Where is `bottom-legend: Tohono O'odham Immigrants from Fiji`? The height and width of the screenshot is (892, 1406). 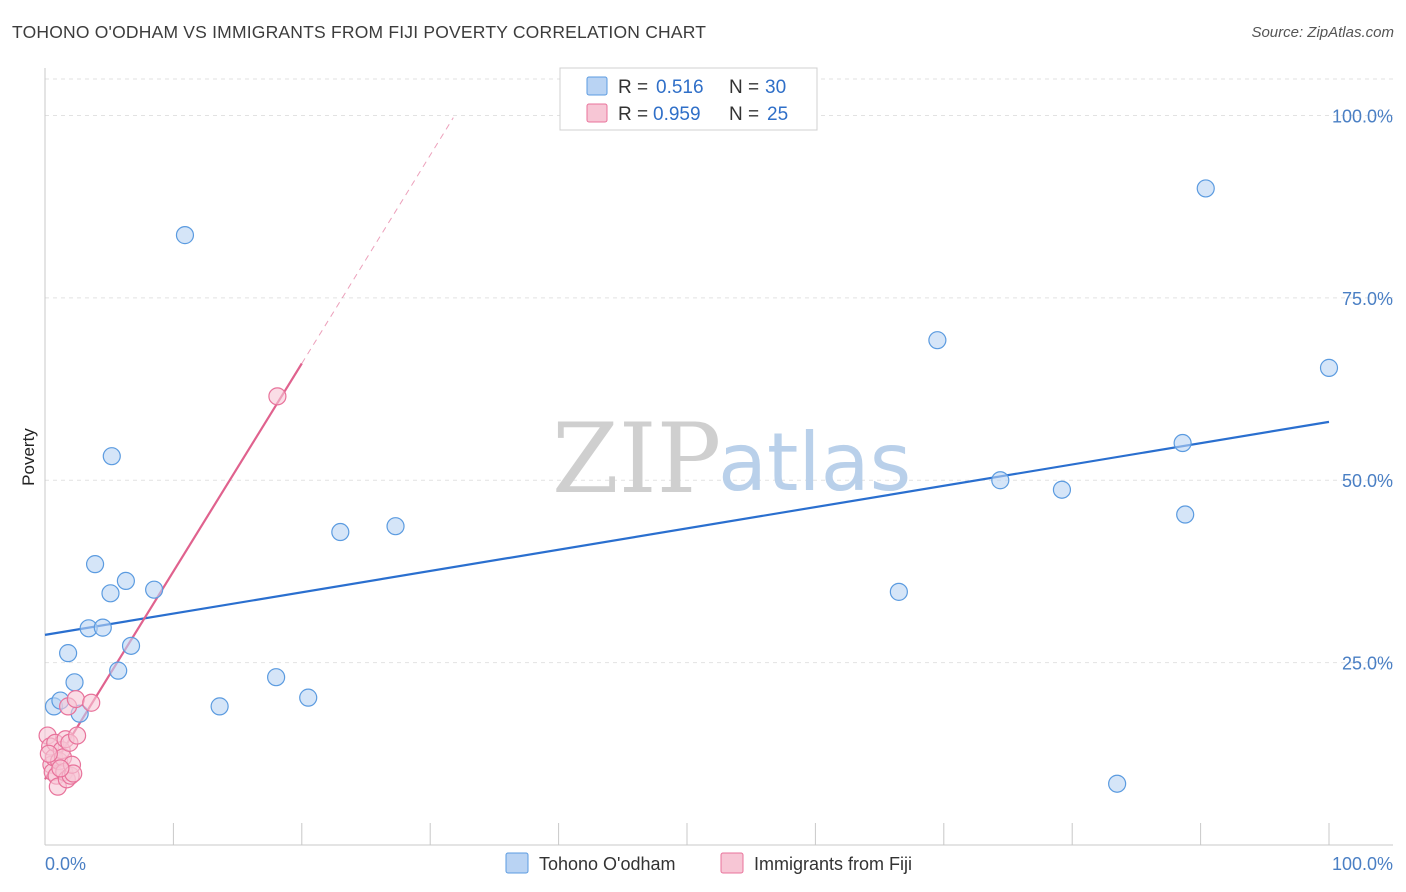
bottom-legend: Tohono O'odham Immigrants from Fiji is located at coordinates (708, 863).